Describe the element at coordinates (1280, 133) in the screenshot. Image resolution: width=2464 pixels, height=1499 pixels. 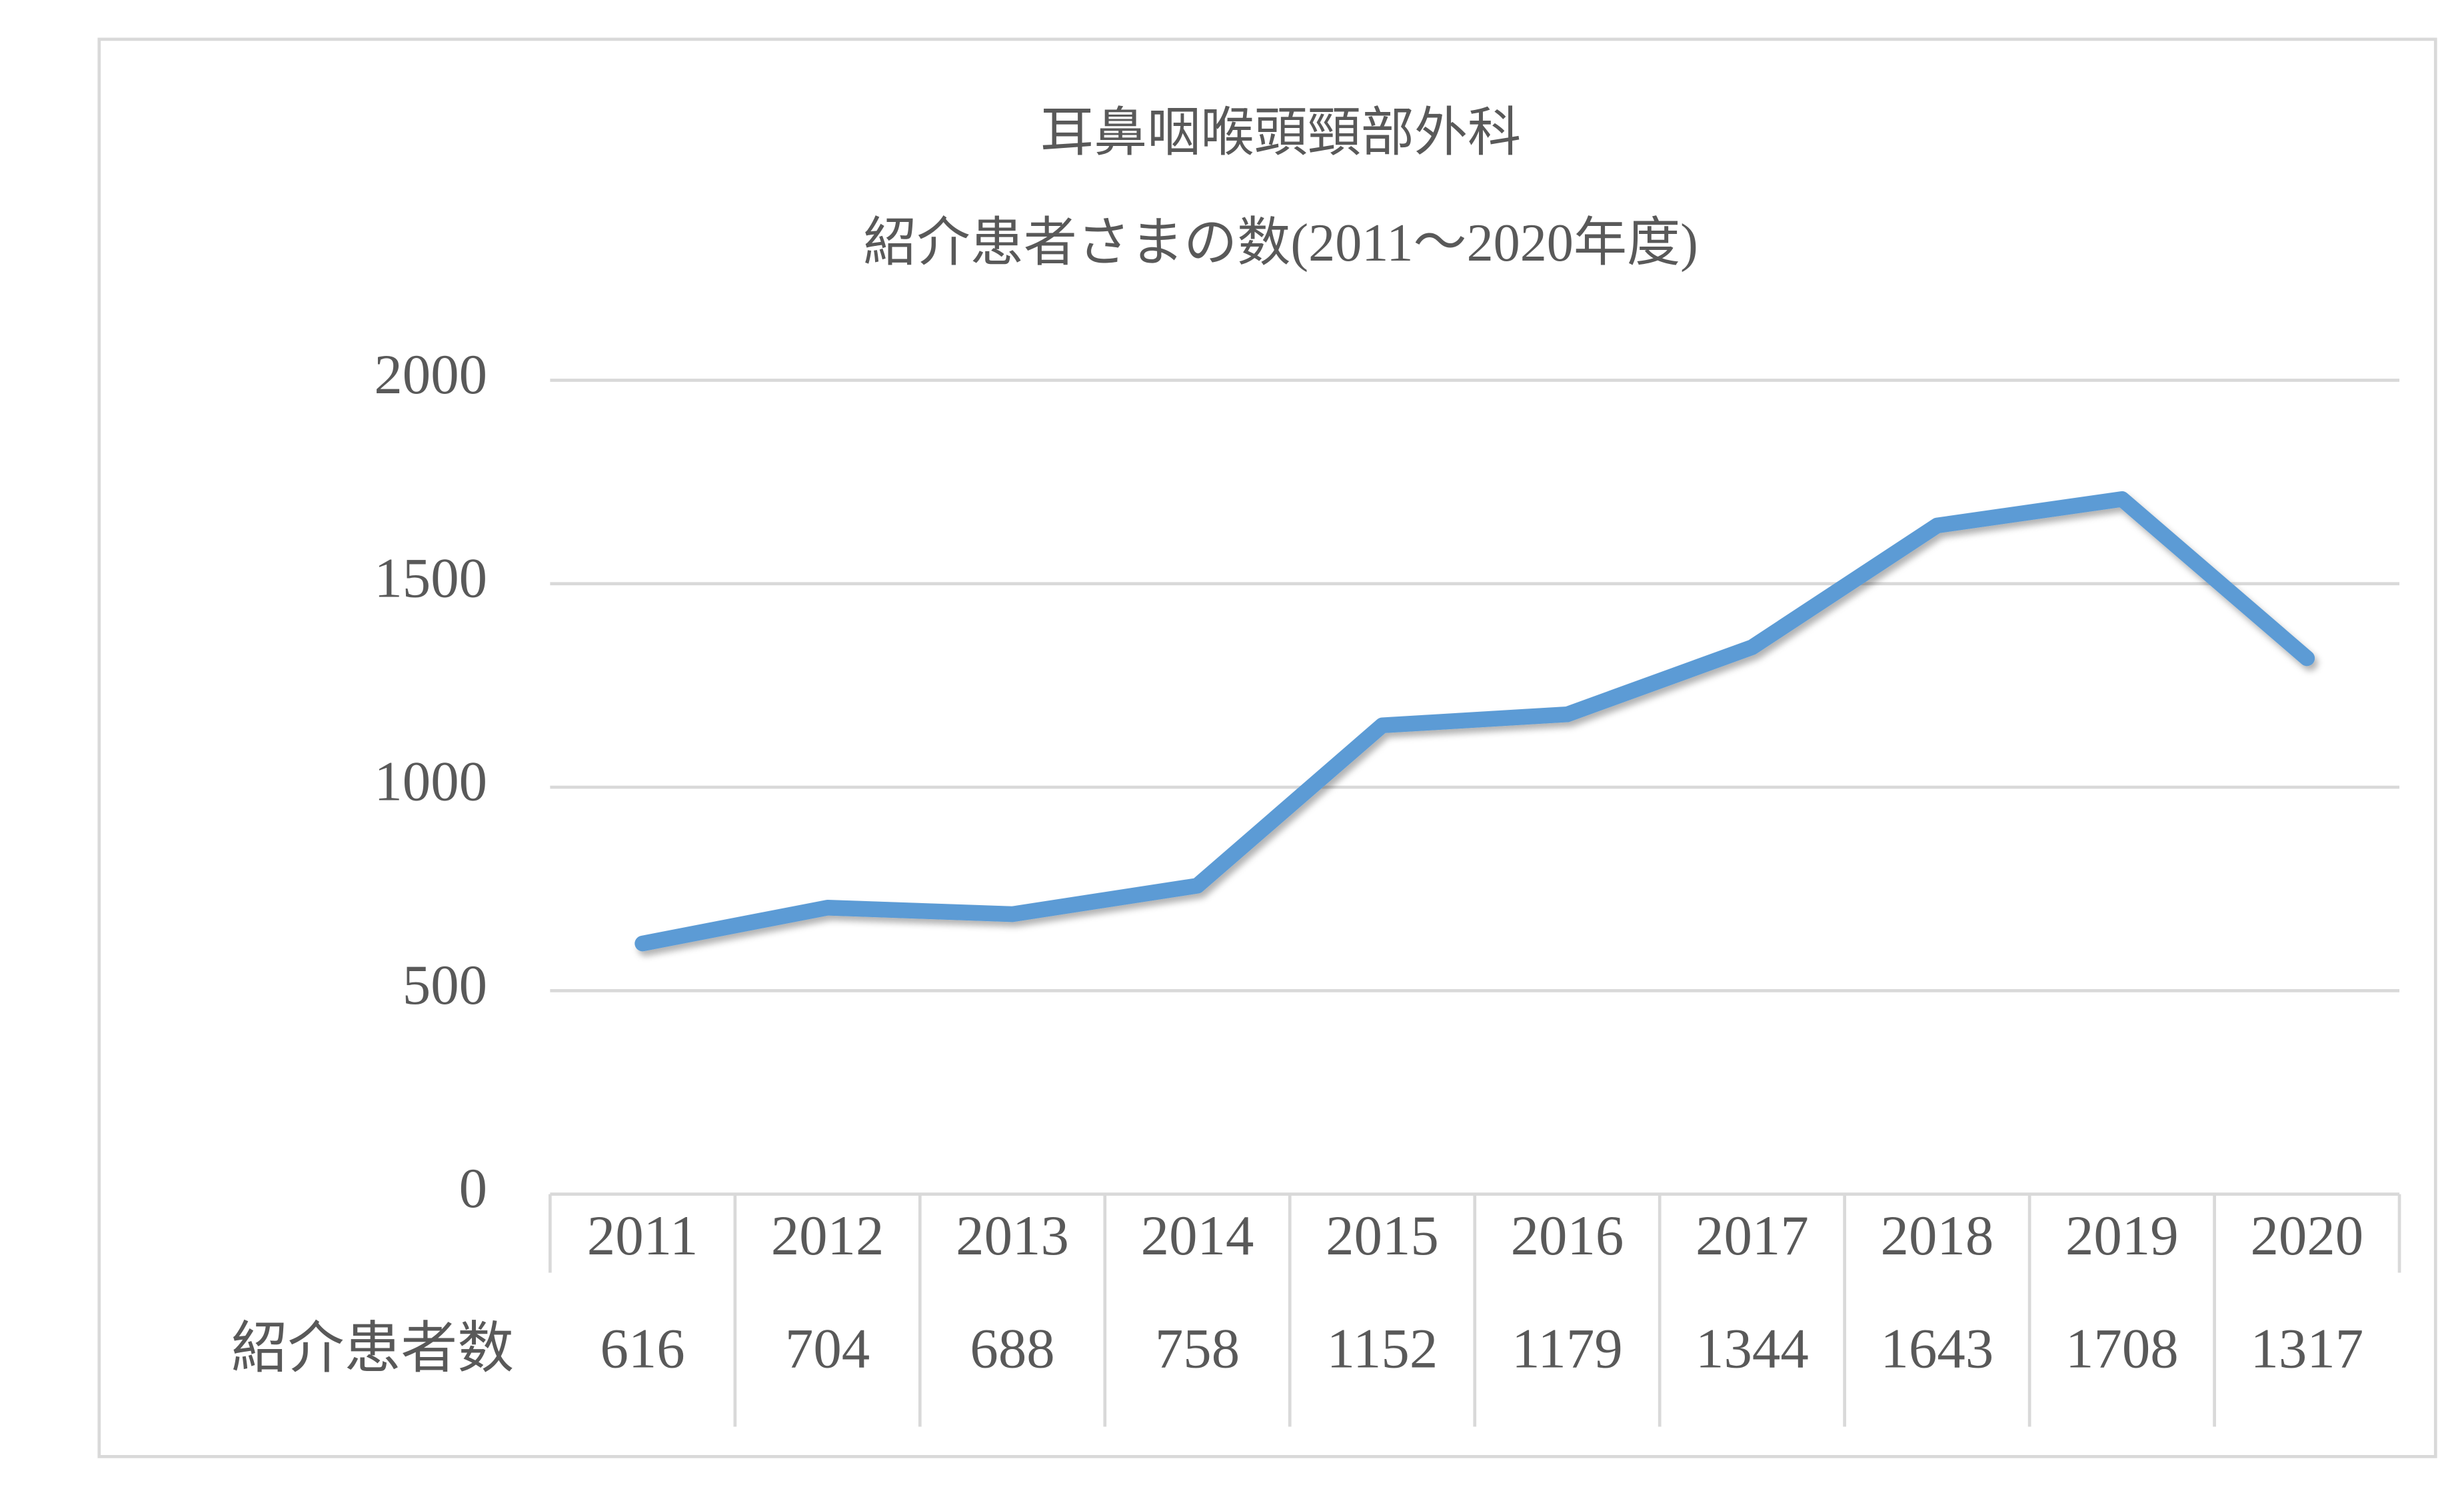
I see `chart-title: 耳鼻咽喉頭頸部外科` at that location.